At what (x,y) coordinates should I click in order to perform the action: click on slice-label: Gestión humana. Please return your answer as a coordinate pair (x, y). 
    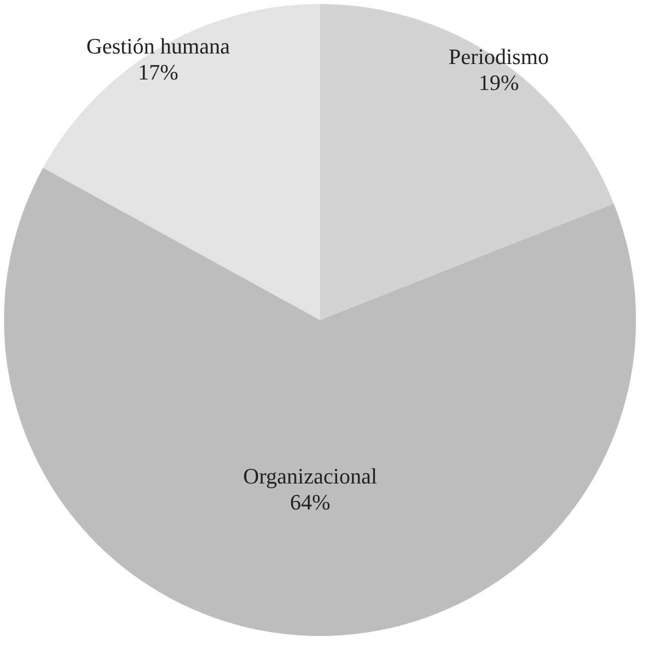
    Looking at the image, I should click on (158, 45).